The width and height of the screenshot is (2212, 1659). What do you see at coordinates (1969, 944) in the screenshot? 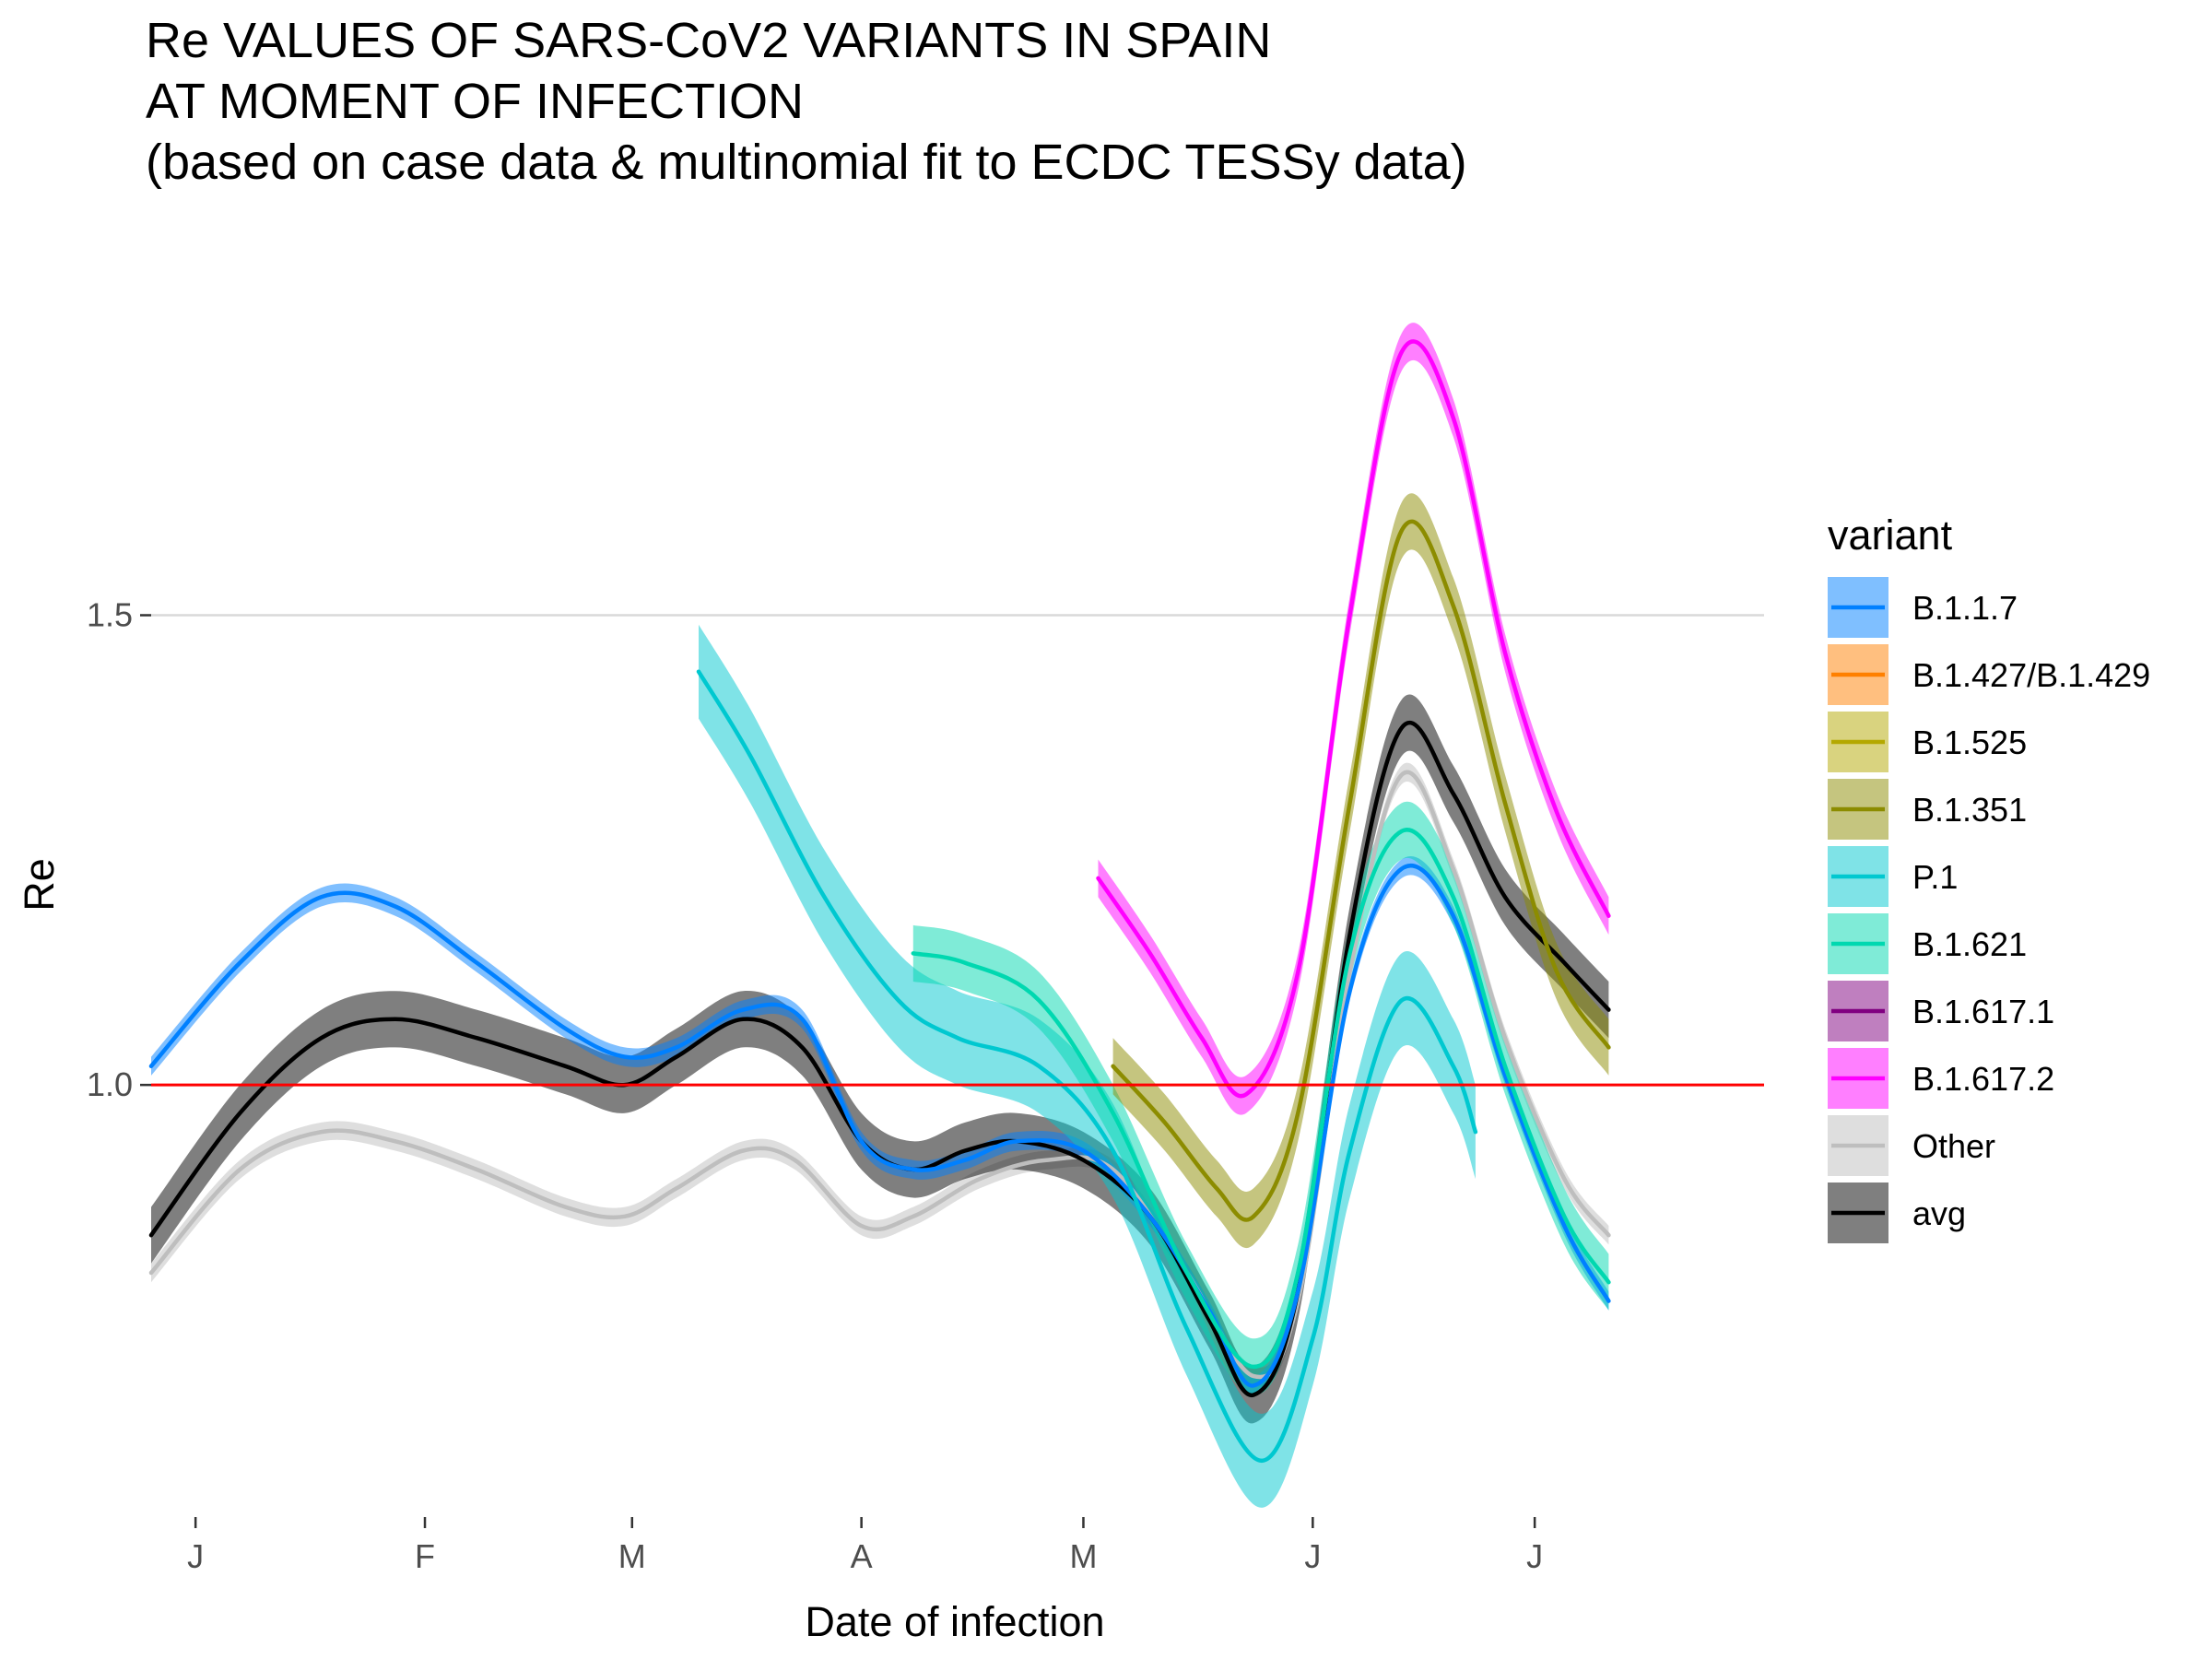
I see `legend-label: B.1.621` at bounding box center [1969, 944].